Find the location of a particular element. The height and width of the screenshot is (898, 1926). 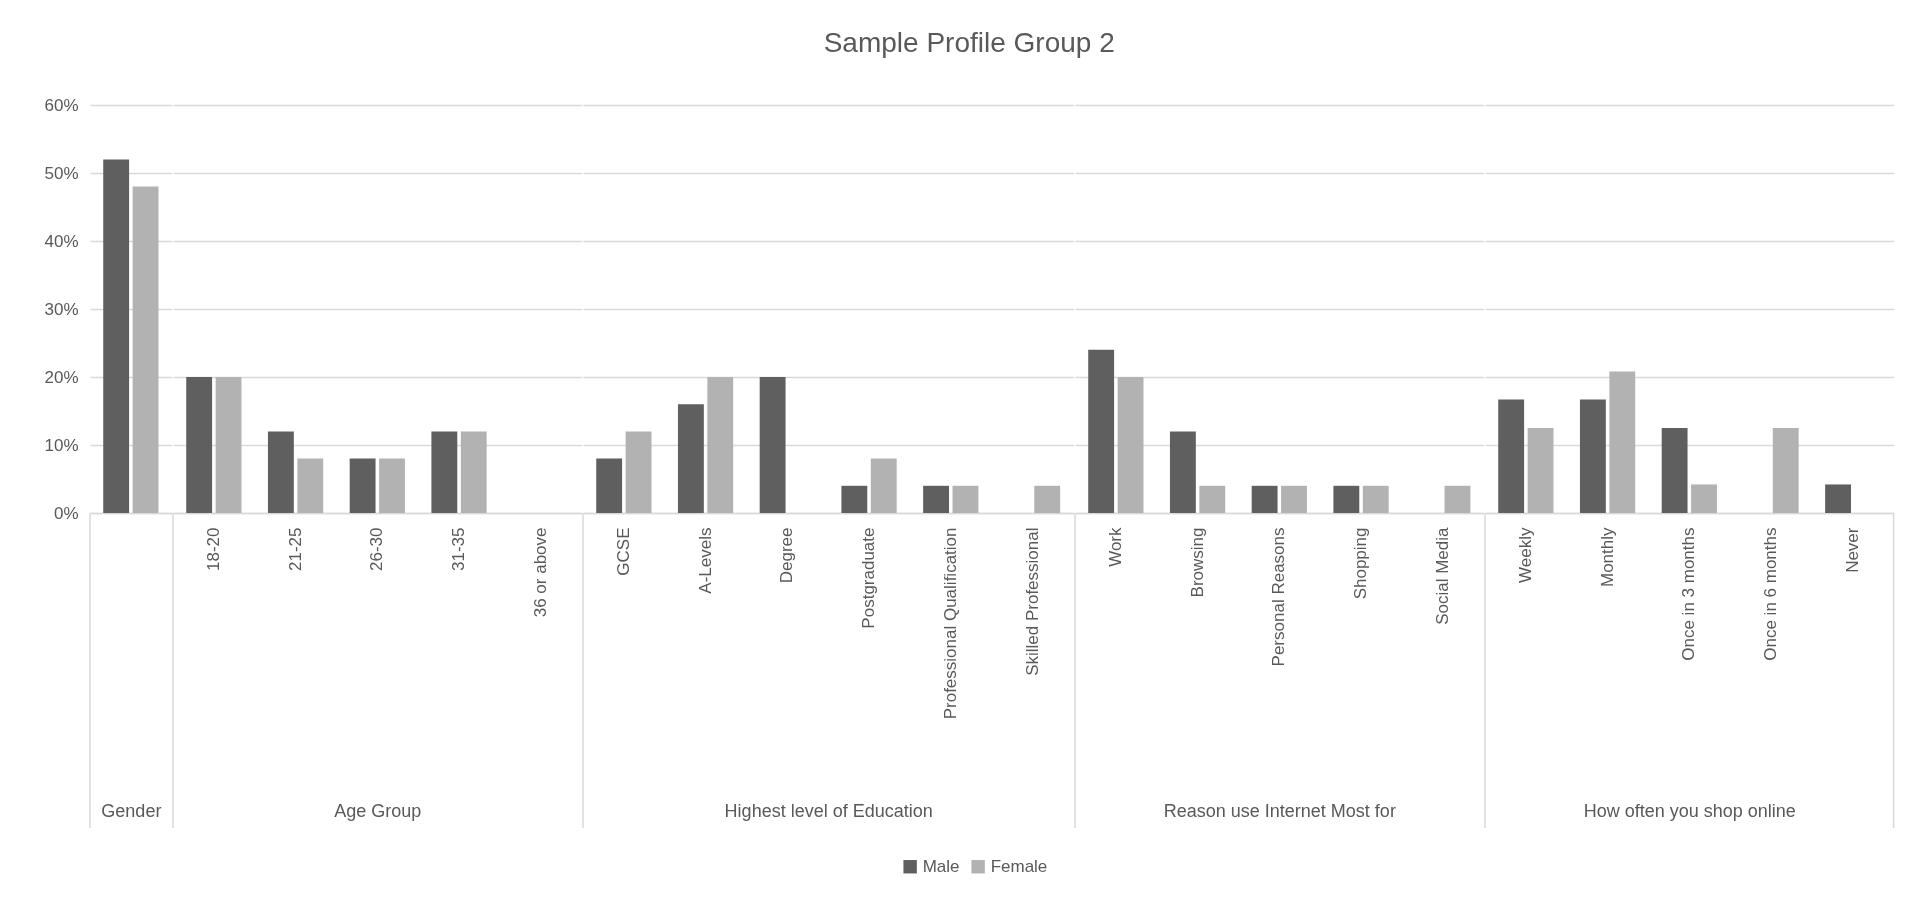

legend-label: Female is located at coordinates (1019, 866).